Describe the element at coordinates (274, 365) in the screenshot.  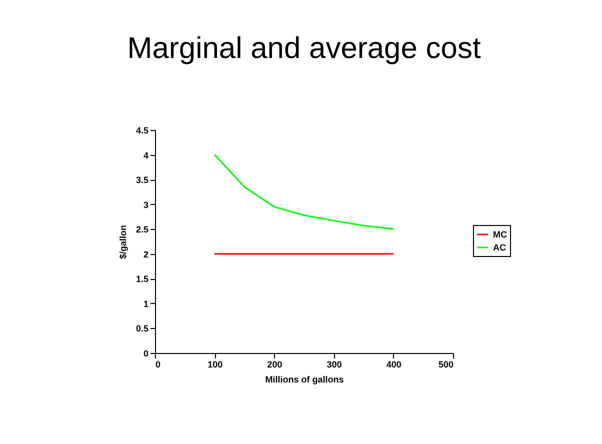
I see `x-tick-label: 200` at that location.